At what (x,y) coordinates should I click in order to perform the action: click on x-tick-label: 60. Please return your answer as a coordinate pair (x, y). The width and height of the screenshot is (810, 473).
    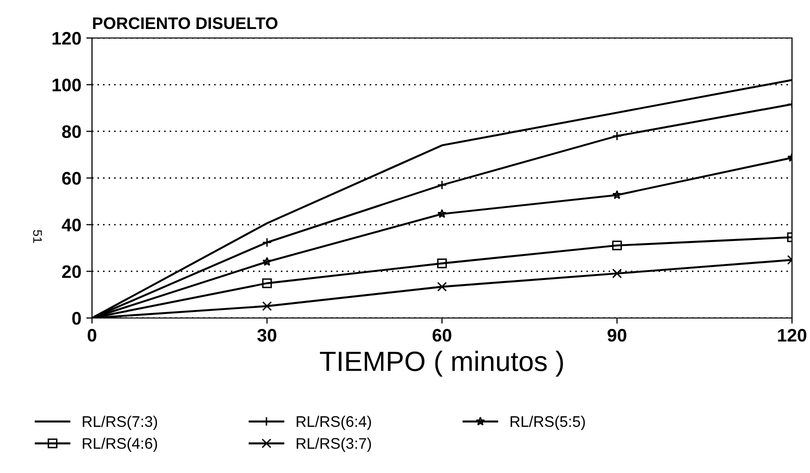
    Looking at the image, I should click on (442, 335).